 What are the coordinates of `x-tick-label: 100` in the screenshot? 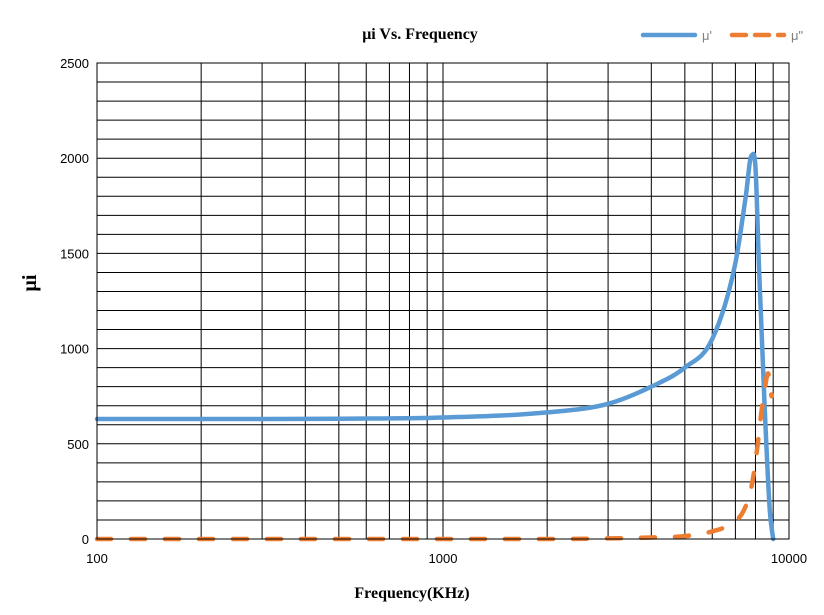 It's located at (97, 558).